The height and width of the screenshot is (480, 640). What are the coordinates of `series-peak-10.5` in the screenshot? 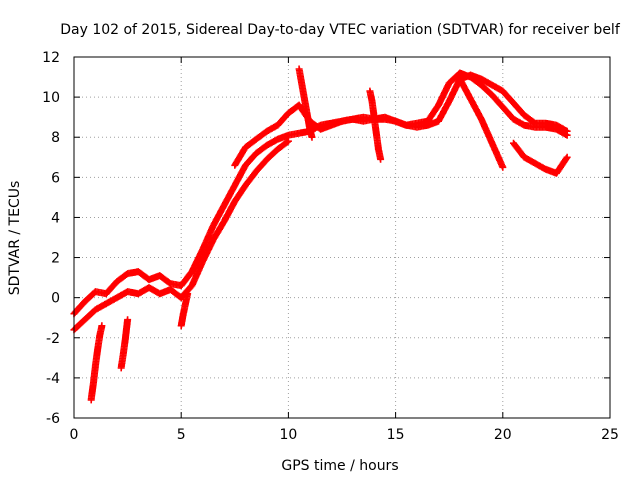 It's located at (305, 103).